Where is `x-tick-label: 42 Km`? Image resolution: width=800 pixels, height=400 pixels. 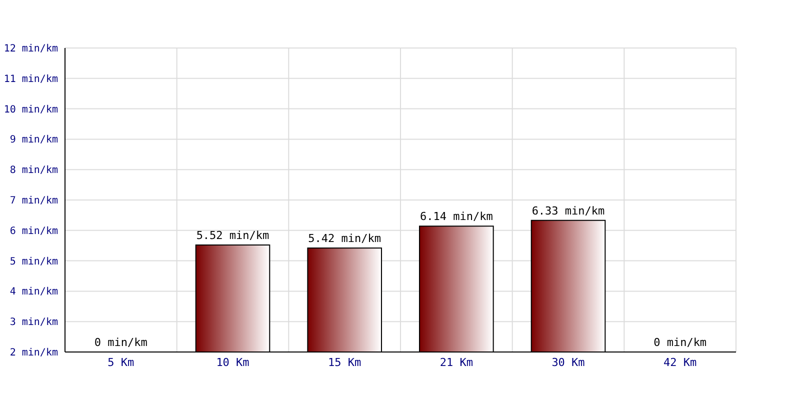 x-tick-label: 42 Km is located at coordinates (681, 362).